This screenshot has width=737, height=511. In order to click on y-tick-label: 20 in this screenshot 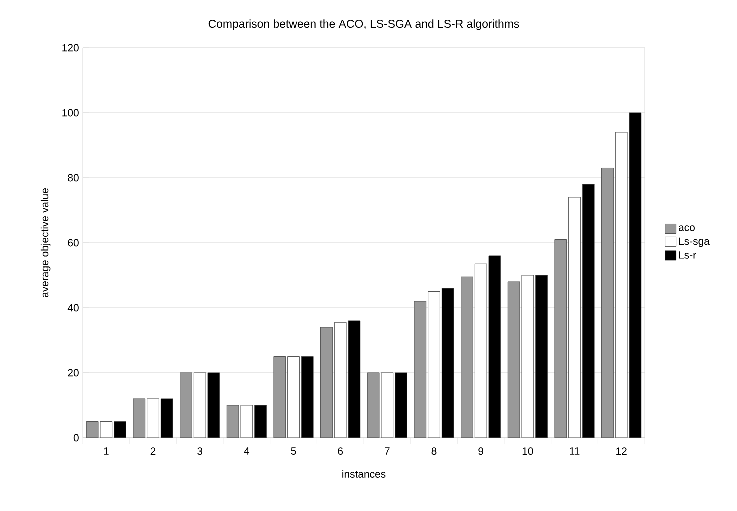, I will do `click(73, 373)`.